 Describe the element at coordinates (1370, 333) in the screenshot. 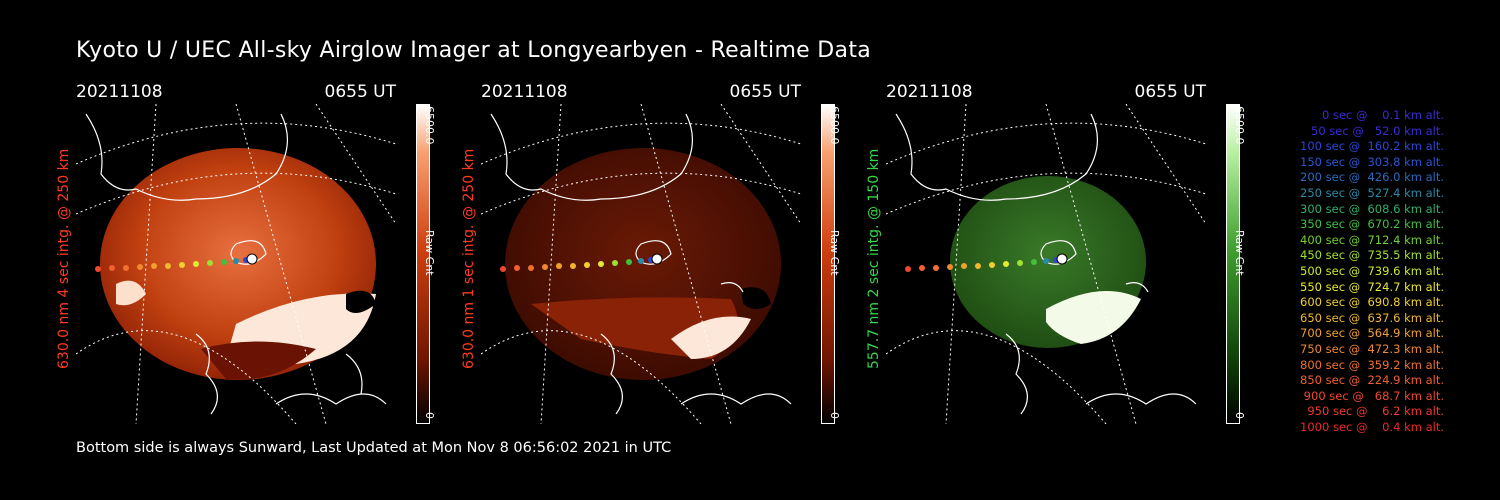

I see `legend-row: 700 sec @ 564.9 km alt.` at that location.